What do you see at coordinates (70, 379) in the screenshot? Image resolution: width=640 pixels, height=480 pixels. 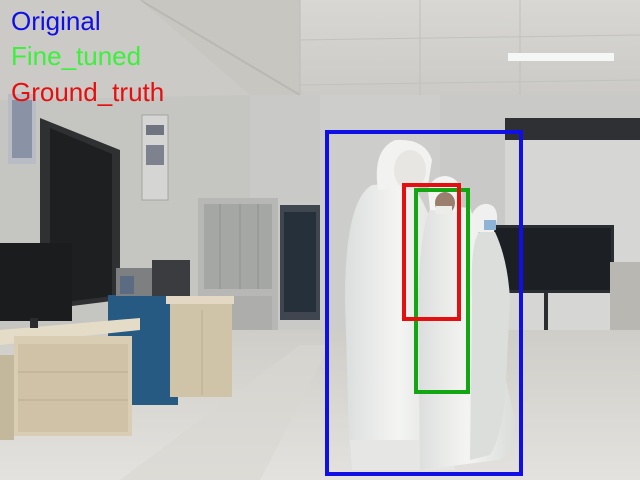 I see `desk` at bounding box center [70, 379].